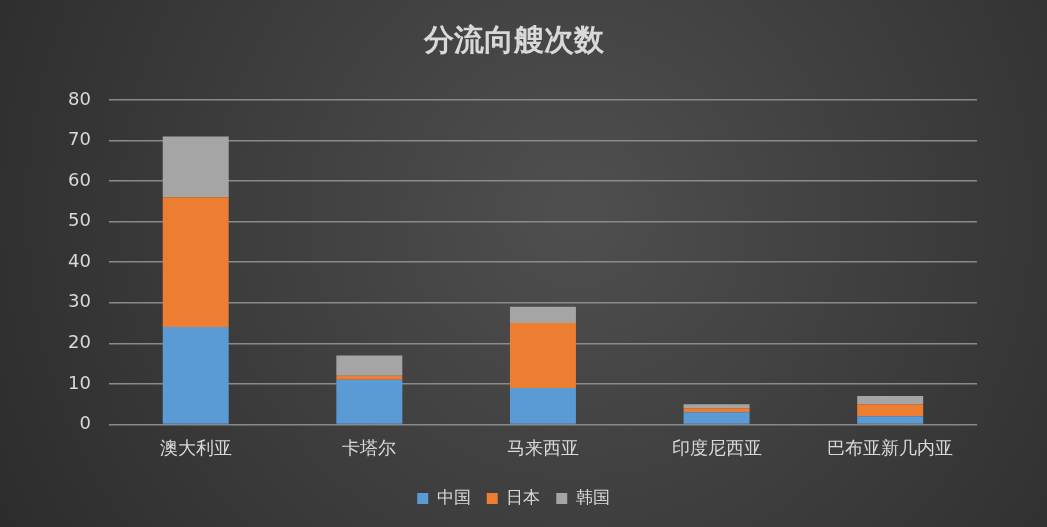 This screenshot has width=1047, height=527. What do you see at coordinates (890, 447) in the screenshot?
I see `x-tick-label: 巴布亚新几内亚` at bounding box center [890, 447].